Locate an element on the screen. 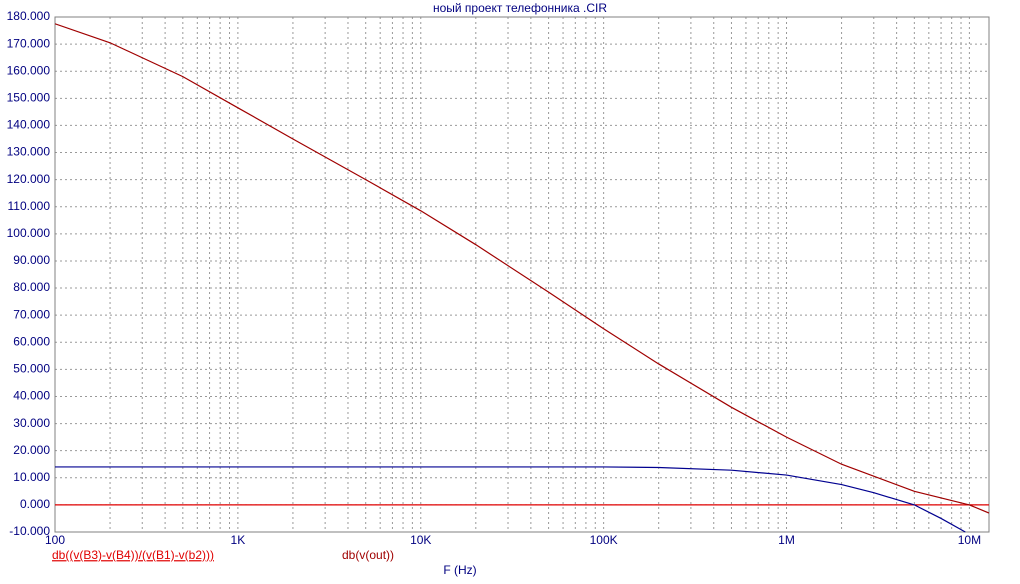 This screenshot has width=1020, height=584. y-tick-label: 170.000 is located at coordinates (29, 43).